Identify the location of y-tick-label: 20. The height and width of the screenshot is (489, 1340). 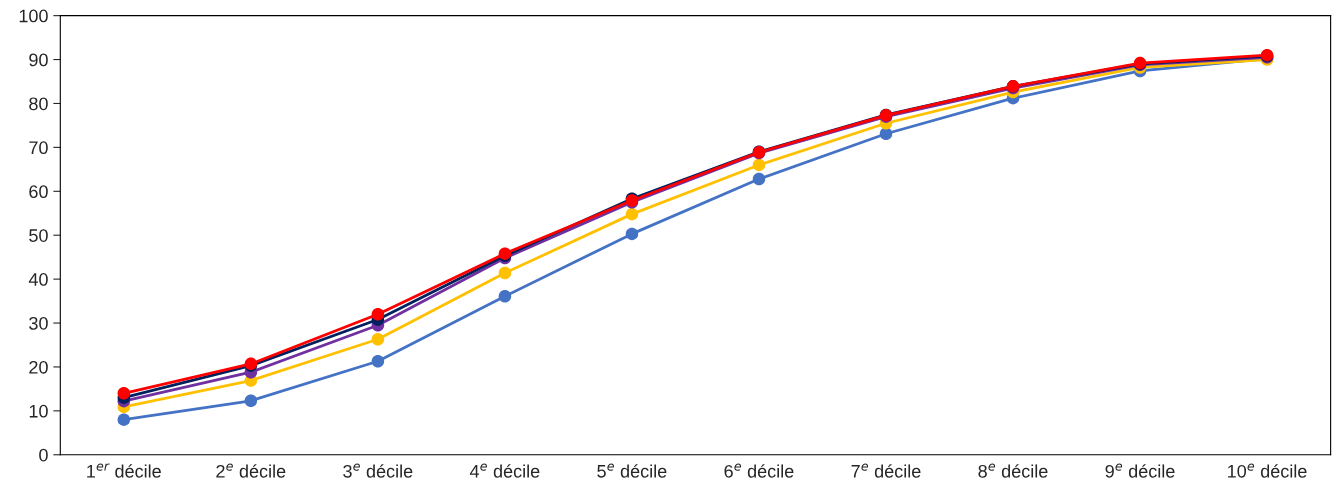
(38, 367).